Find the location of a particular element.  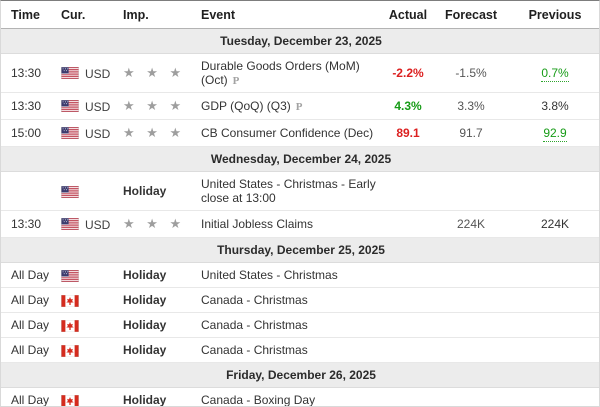

event-time: 13:30 is located at coordinates (26, 224).